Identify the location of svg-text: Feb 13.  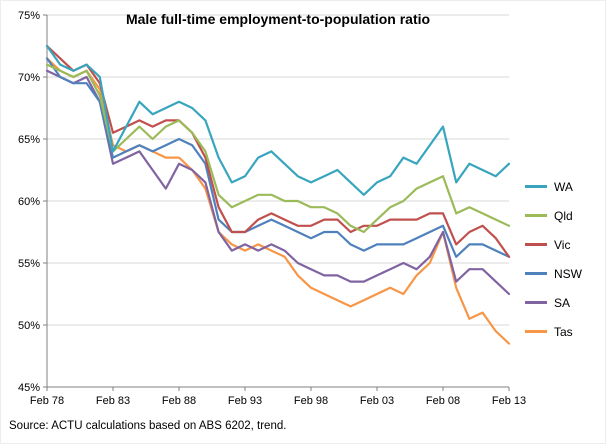
(509, 401).